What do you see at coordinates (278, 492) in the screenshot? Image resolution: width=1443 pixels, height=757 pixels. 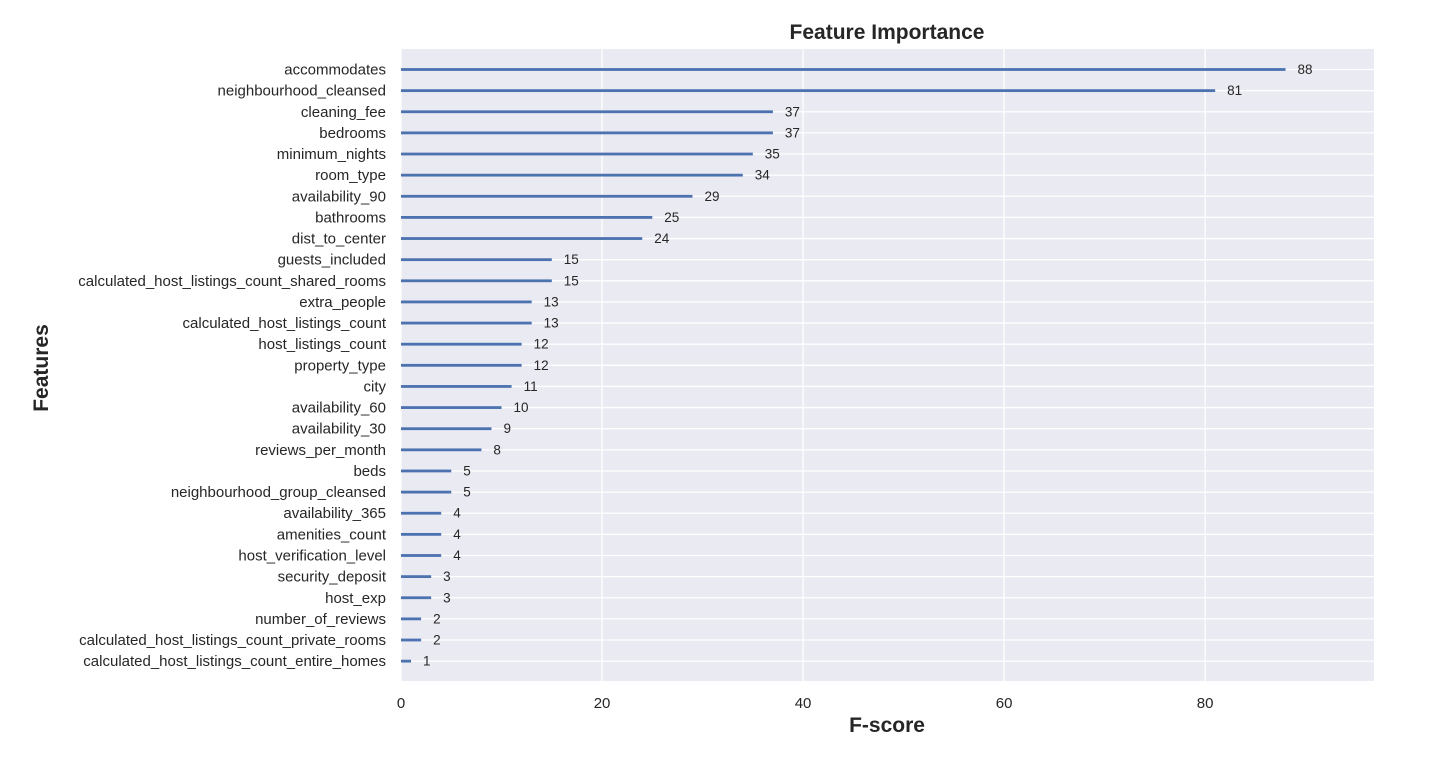 I see `category-label: neighbourhood_group_cleansed` at bounding box center [278, 492].